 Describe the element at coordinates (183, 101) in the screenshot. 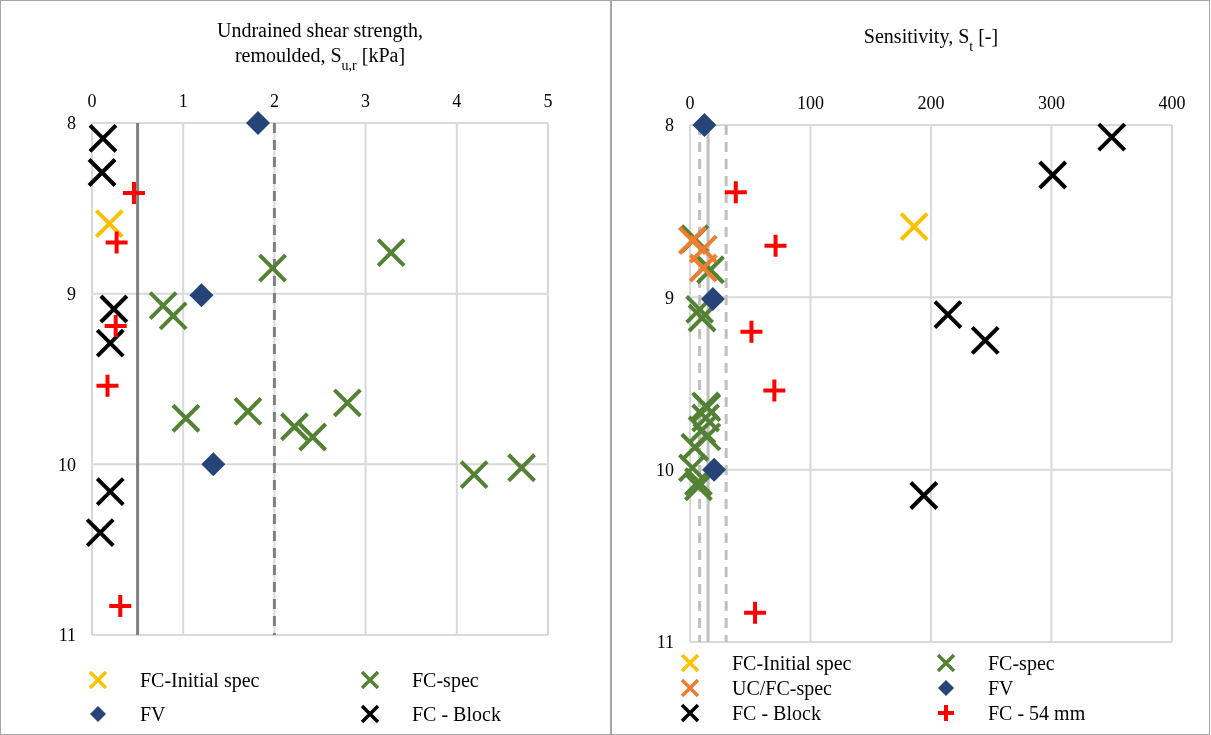

I see `x-tick-label: 1` at that location.